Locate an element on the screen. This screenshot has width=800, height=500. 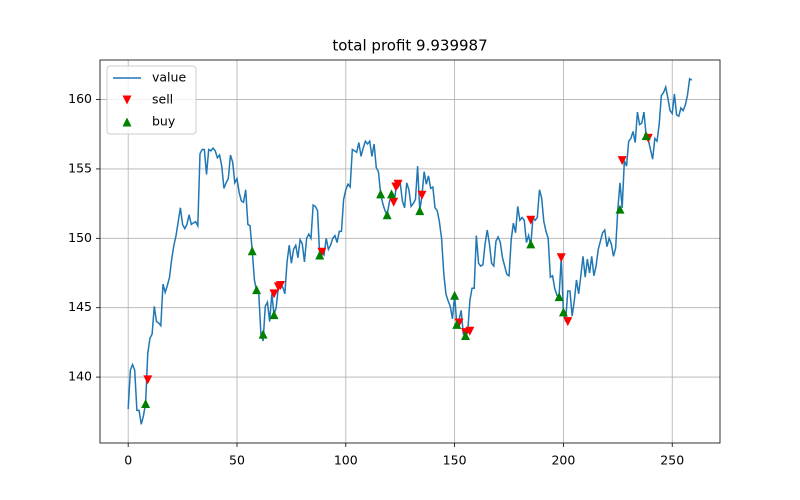
x-tick-label: 200 is located at coordinates (563, 460).